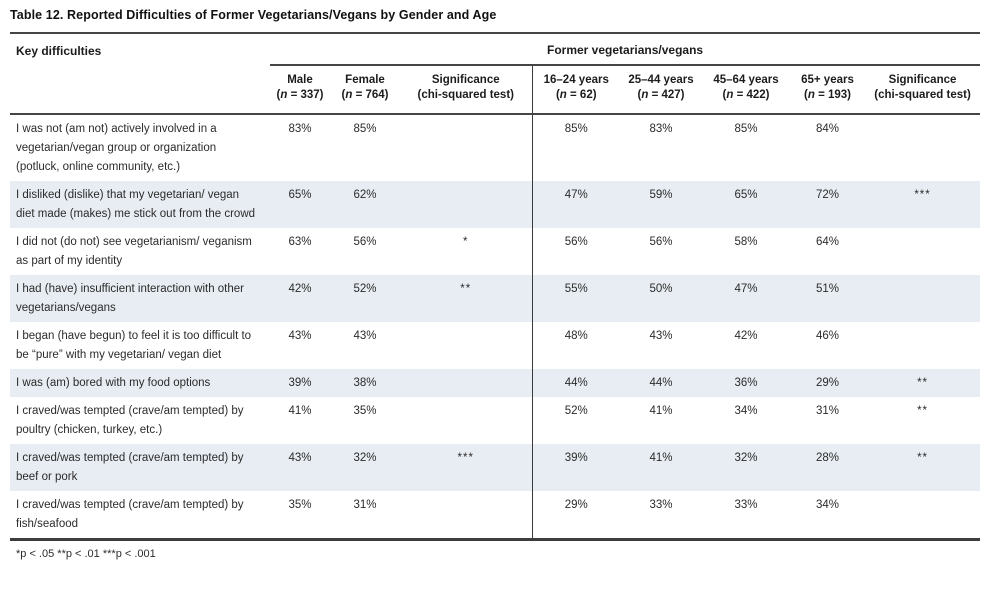 This screenshot has height=601, width=981. What do you see at coordinates (746, 289) in the screenshot?
I see `percent-value: 47%` at bounding box center [746, 289].